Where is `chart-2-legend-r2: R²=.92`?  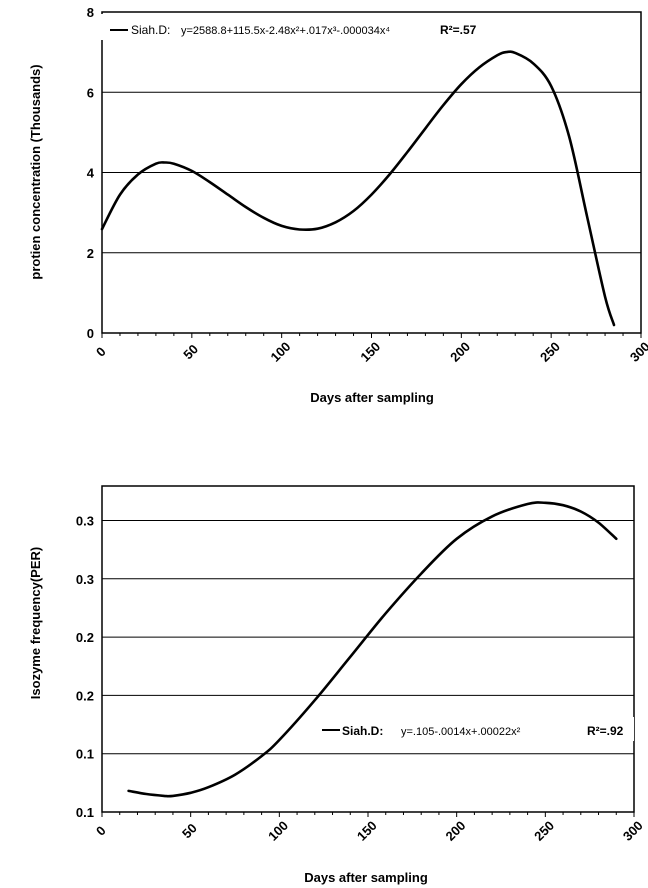 chart-2-legend-r2: R²=.92 is located at coordinates (605, 731).